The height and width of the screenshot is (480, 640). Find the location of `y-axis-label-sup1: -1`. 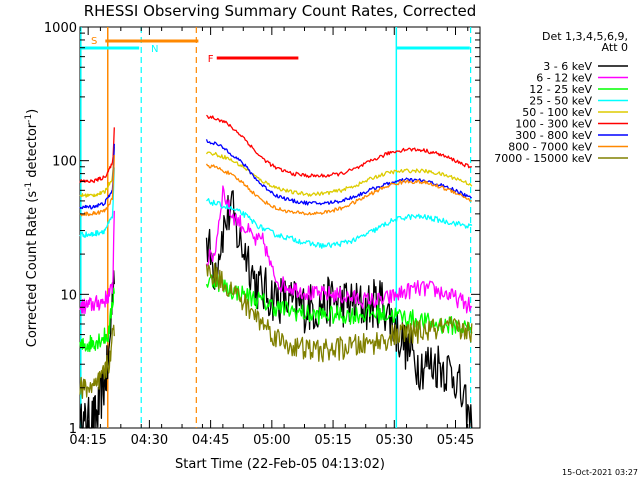

y-axis-label-sup1: -1 is located at coordinates (29, 186).